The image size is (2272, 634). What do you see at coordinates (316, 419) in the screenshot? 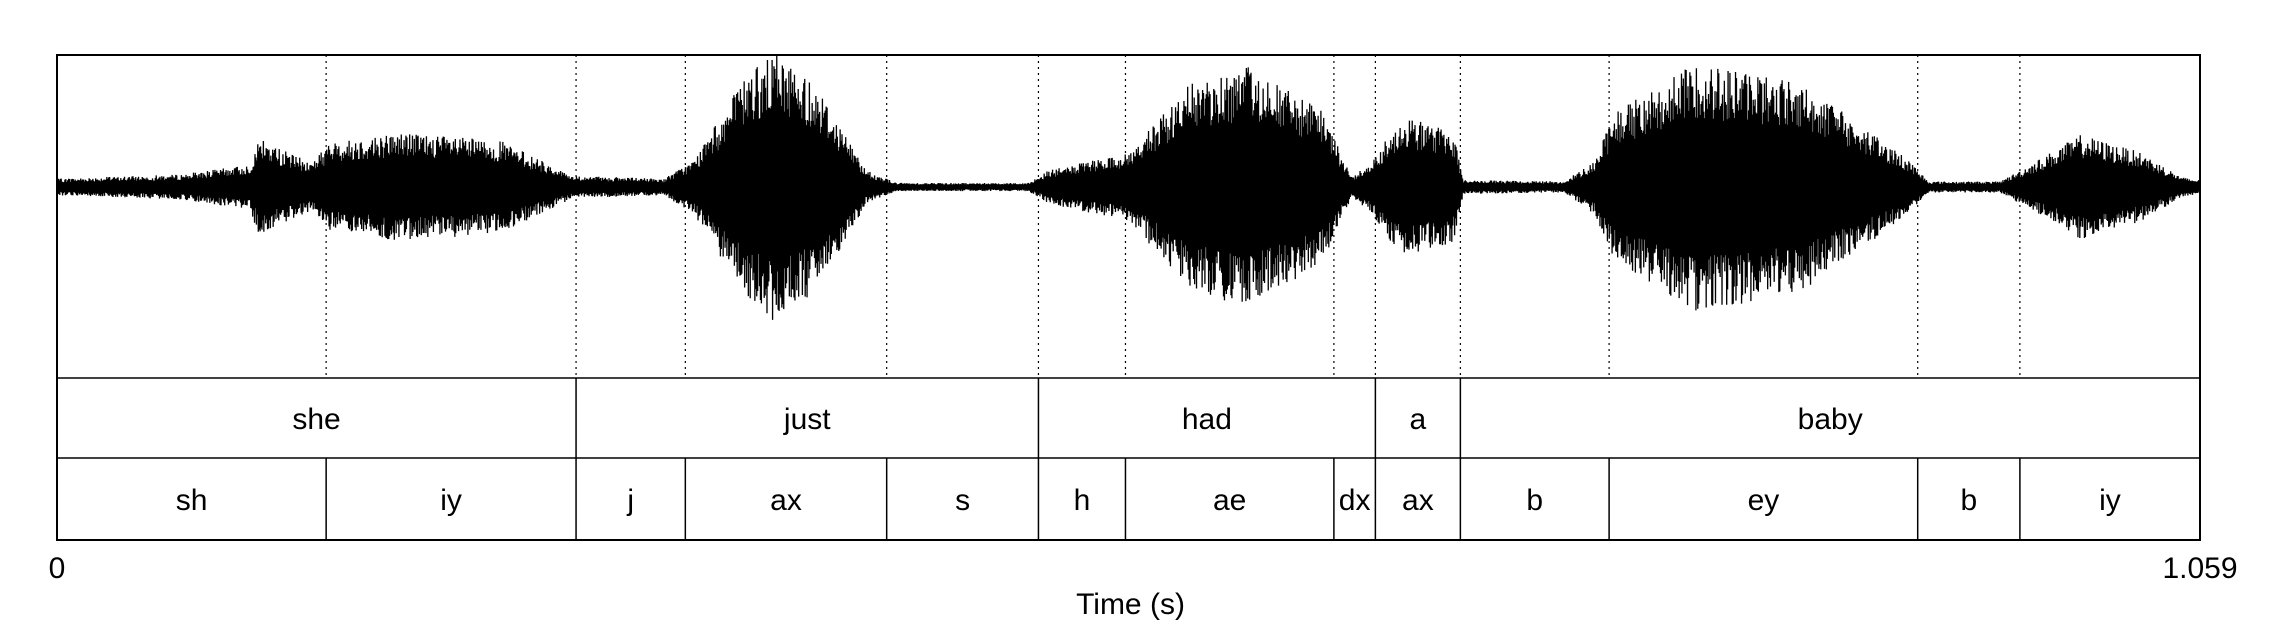
I see `word-label: she` at bounding box center [316, 419].